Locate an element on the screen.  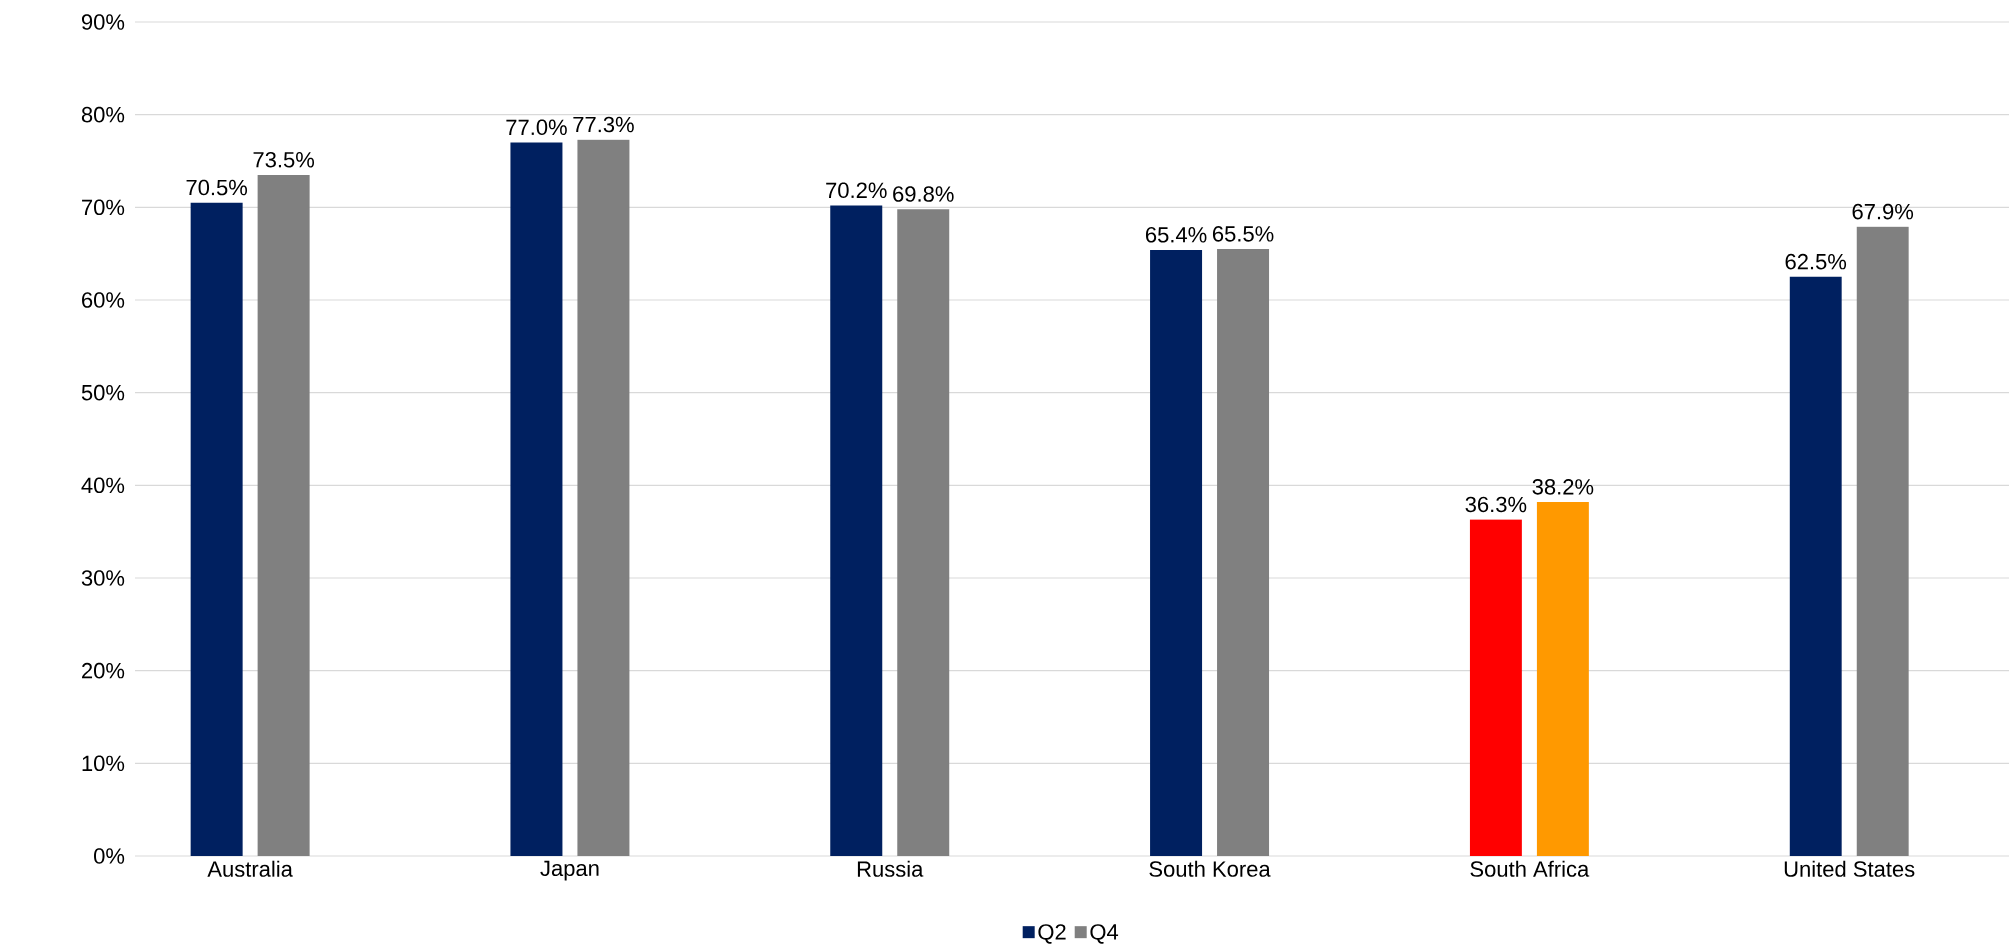
data-label: 69.8% is located at coordinates (923, 194).